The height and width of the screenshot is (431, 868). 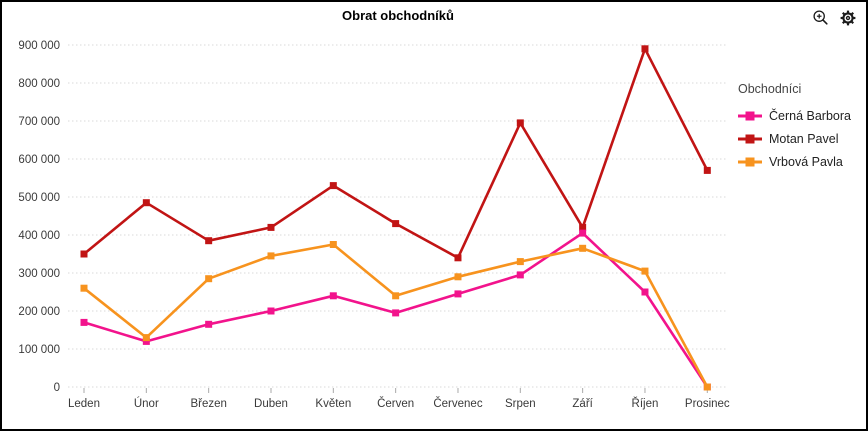 I want to click on y-axis-label: 800 000, so click(x=39, y=84).